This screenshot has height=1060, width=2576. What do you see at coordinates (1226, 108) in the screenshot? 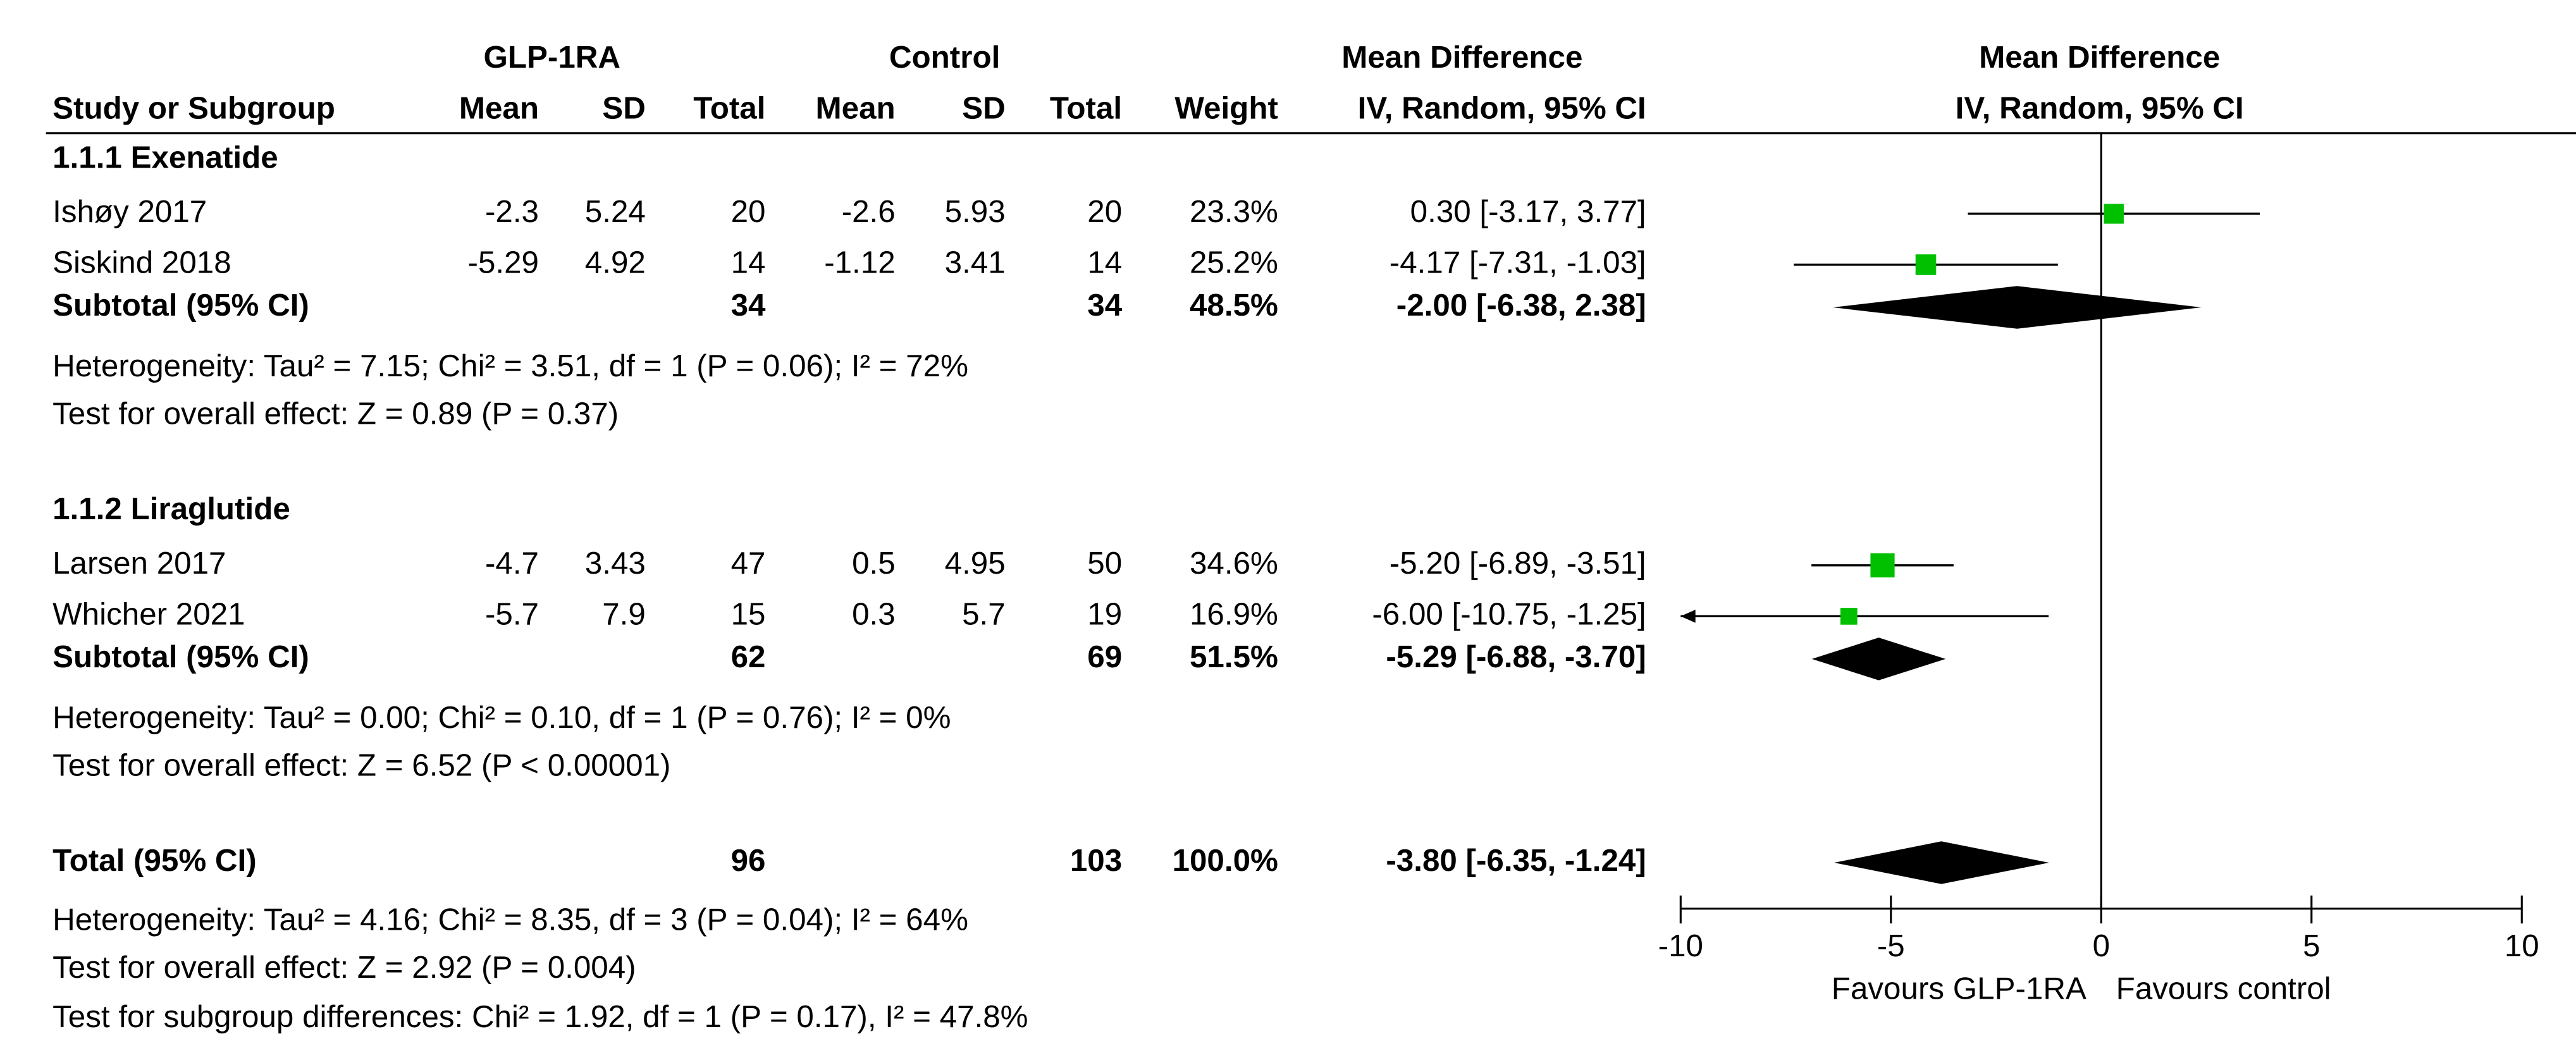
I see `column-header: Weight` at bounding box center [1226, 108].